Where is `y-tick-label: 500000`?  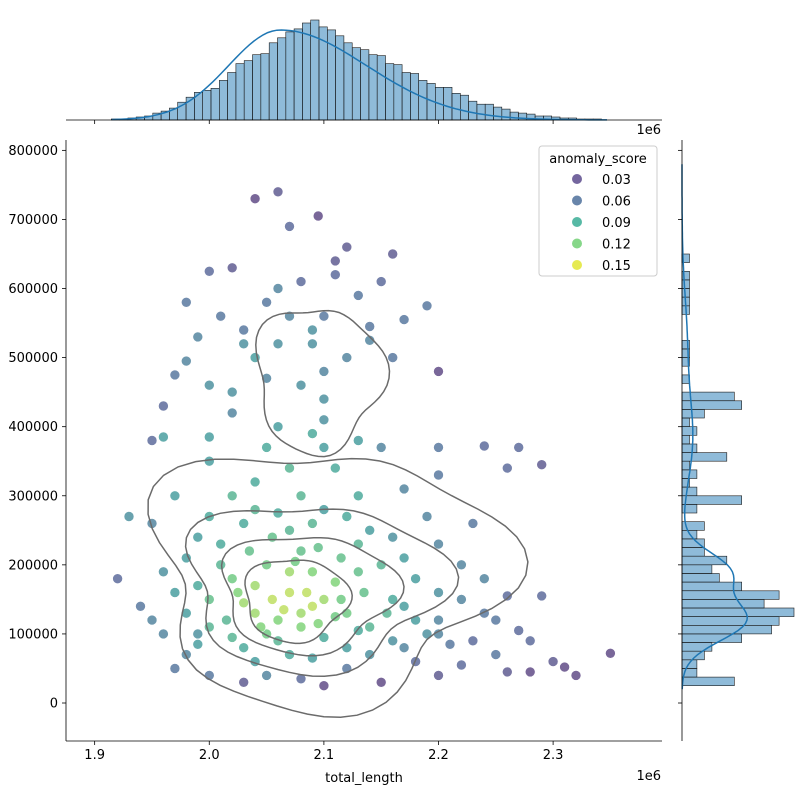
y-tick-label: 500000 is located at coordinates (33, 358).